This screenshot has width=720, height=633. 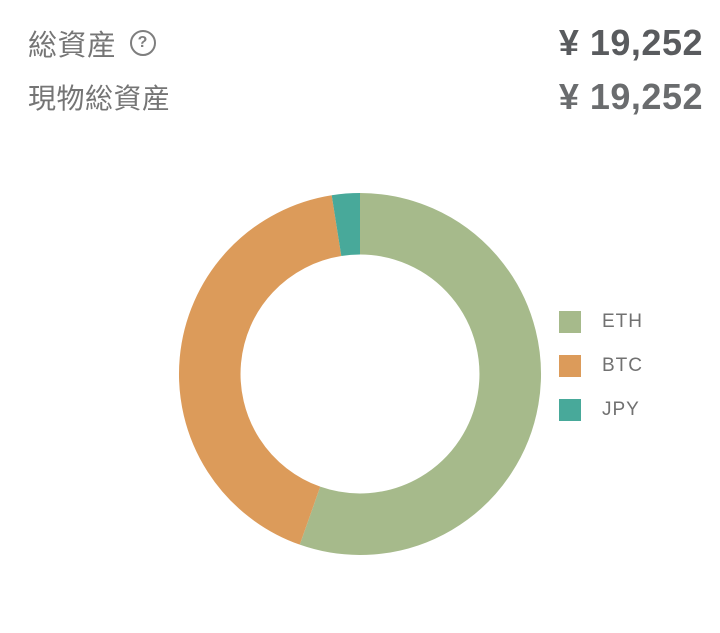 I want to click on jpy-color-swatch, so click(x=570, y=410).